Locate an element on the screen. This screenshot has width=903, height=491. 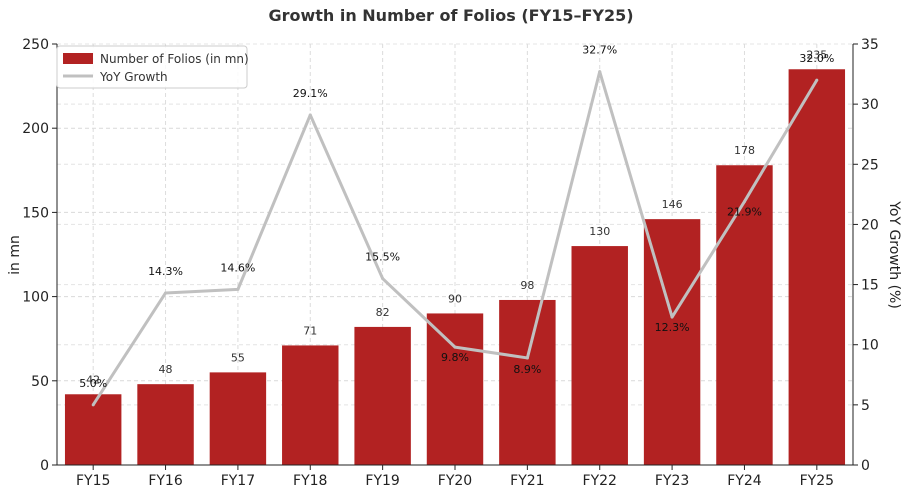
yoy-value-label: 15.5% is located at coordinates (382, 257).